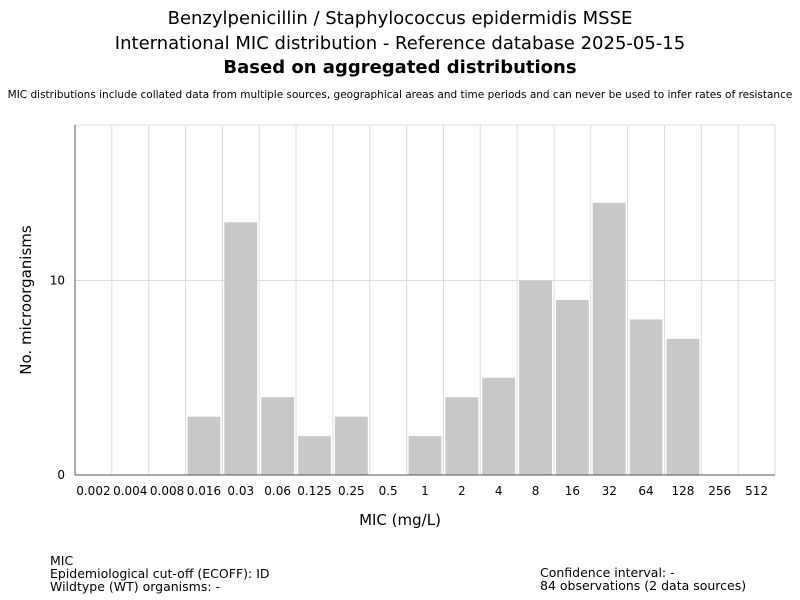 This screenshot has height=600, width=800. Describe the element at coordinates (400, 520) in the screenshot. I see `x-axis-label: MIC (mg/L)` at that location.